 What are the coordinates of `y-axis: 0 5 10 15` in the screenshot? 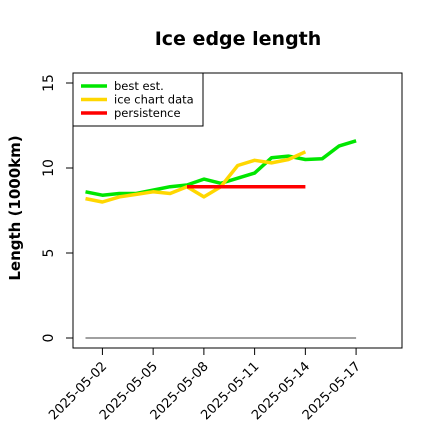 It's located at (57, 208).